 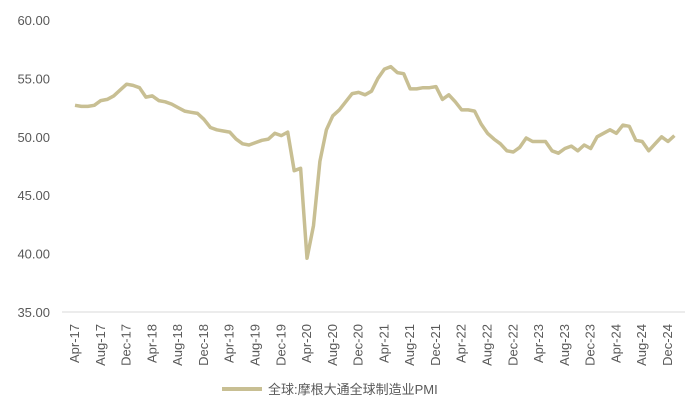 I want to click on x-tick-label: Aug-18, so click(x=177, y=345).